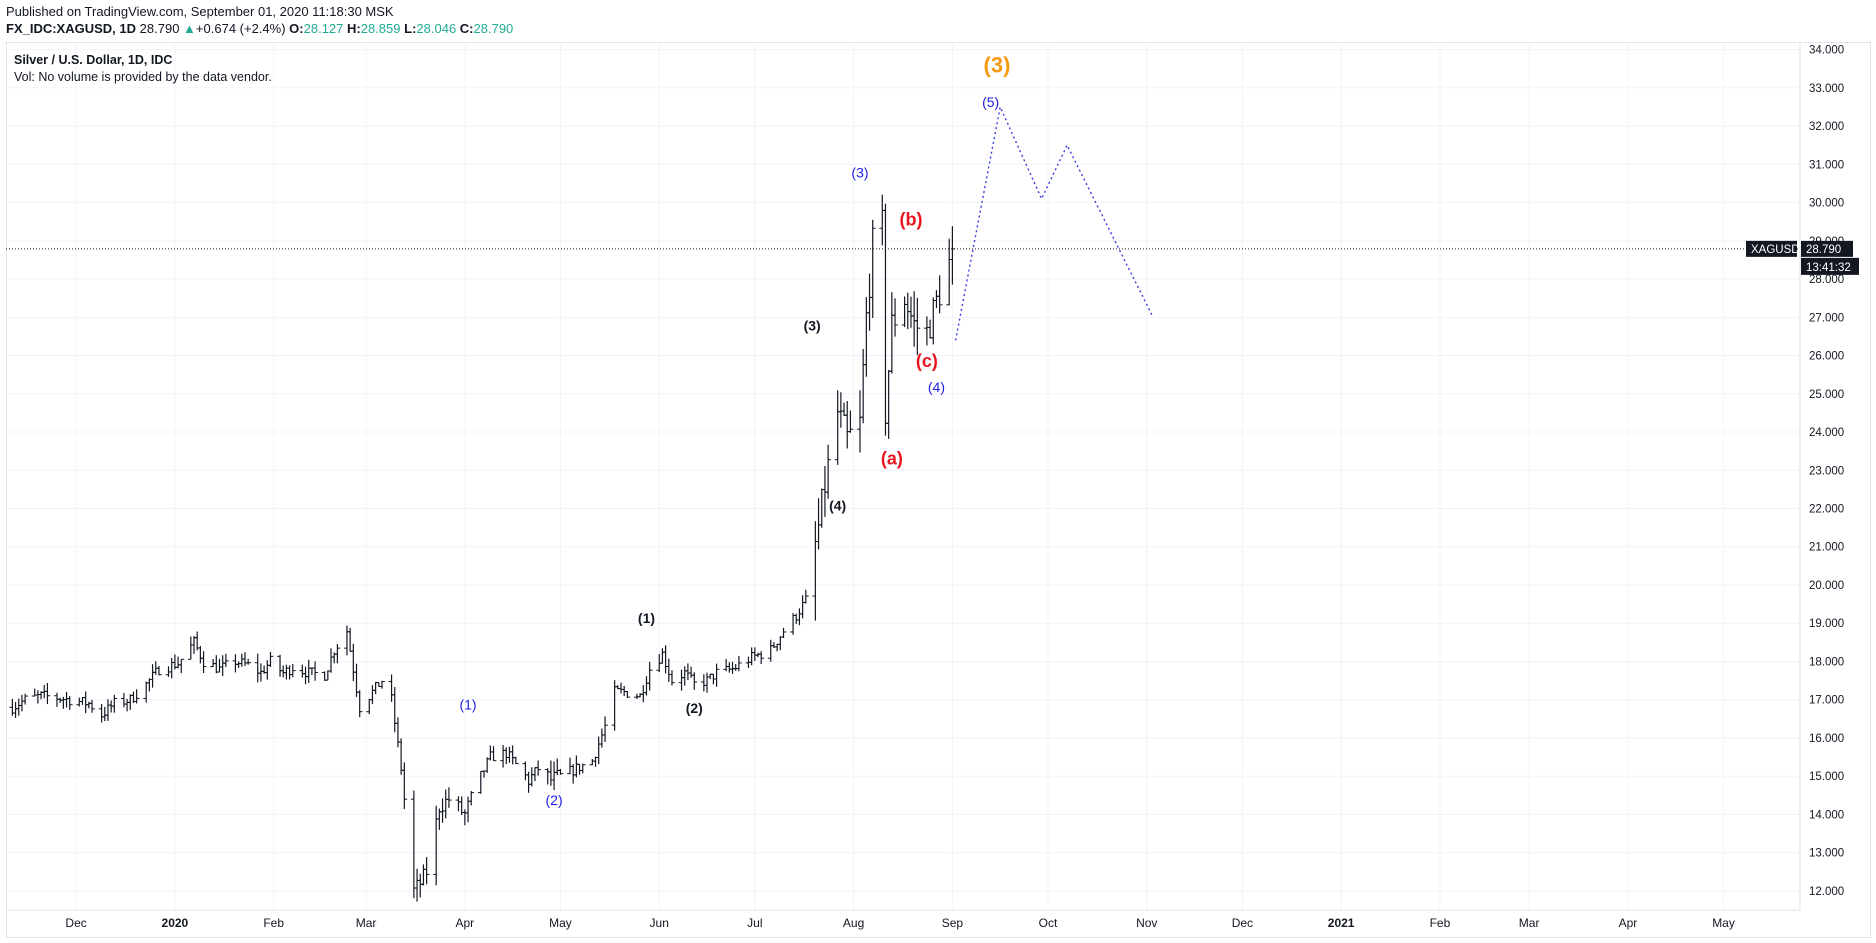  What do you see at coordinates (659, 923) in the screenshot?
I see `x-tick-label: Jun` at bounding box center [659, 923].